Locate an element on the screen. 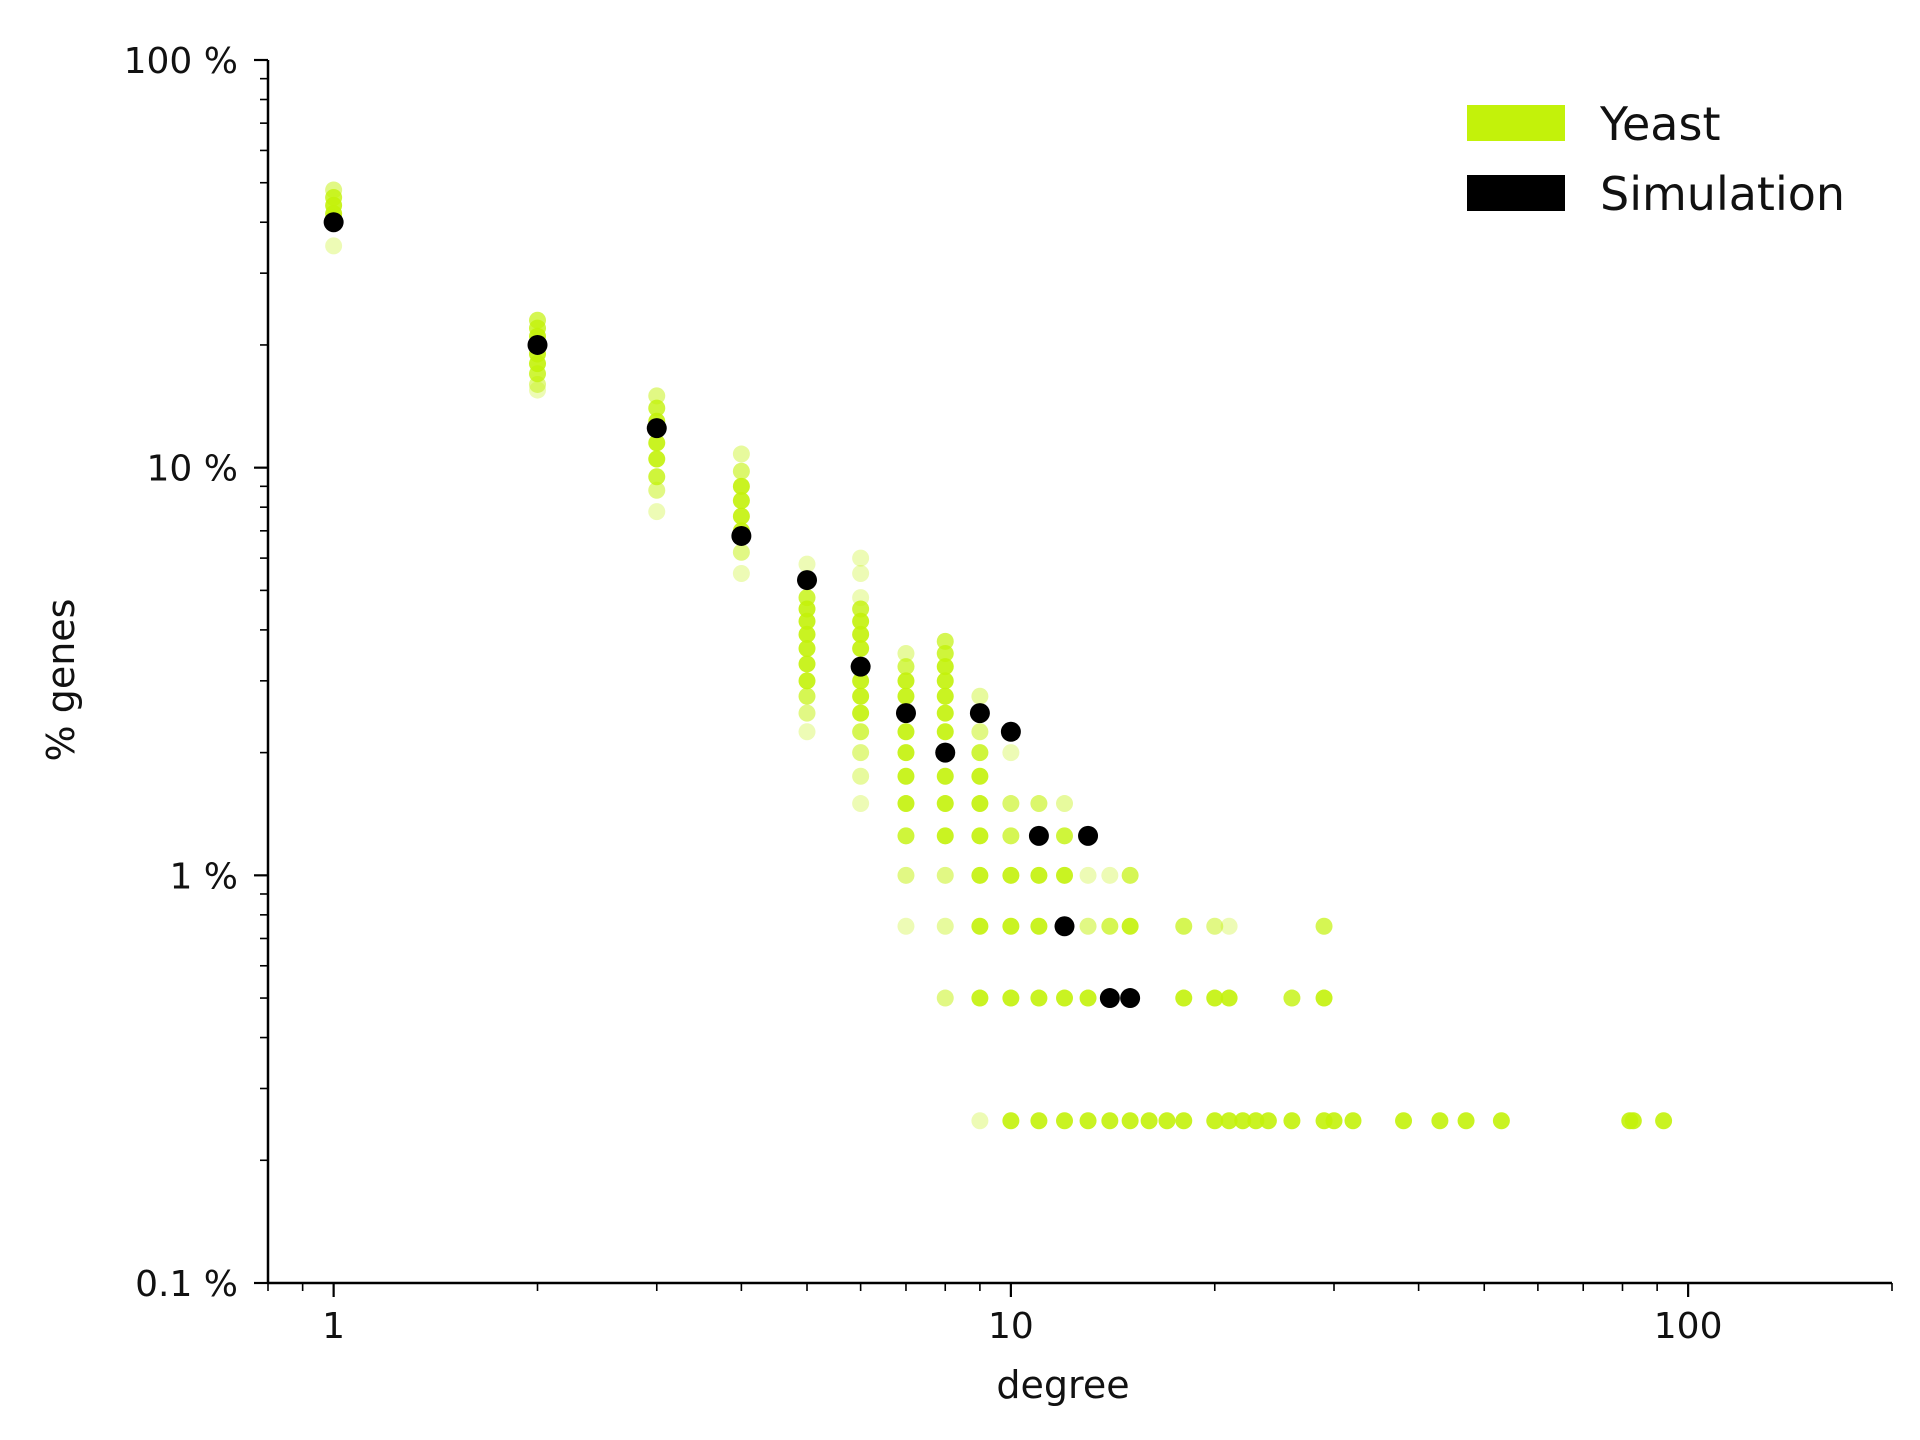 The width and height of the screenshot is (1920, 1440). x-axis: 1 10 100 is located at coordinates (1080, 1314).